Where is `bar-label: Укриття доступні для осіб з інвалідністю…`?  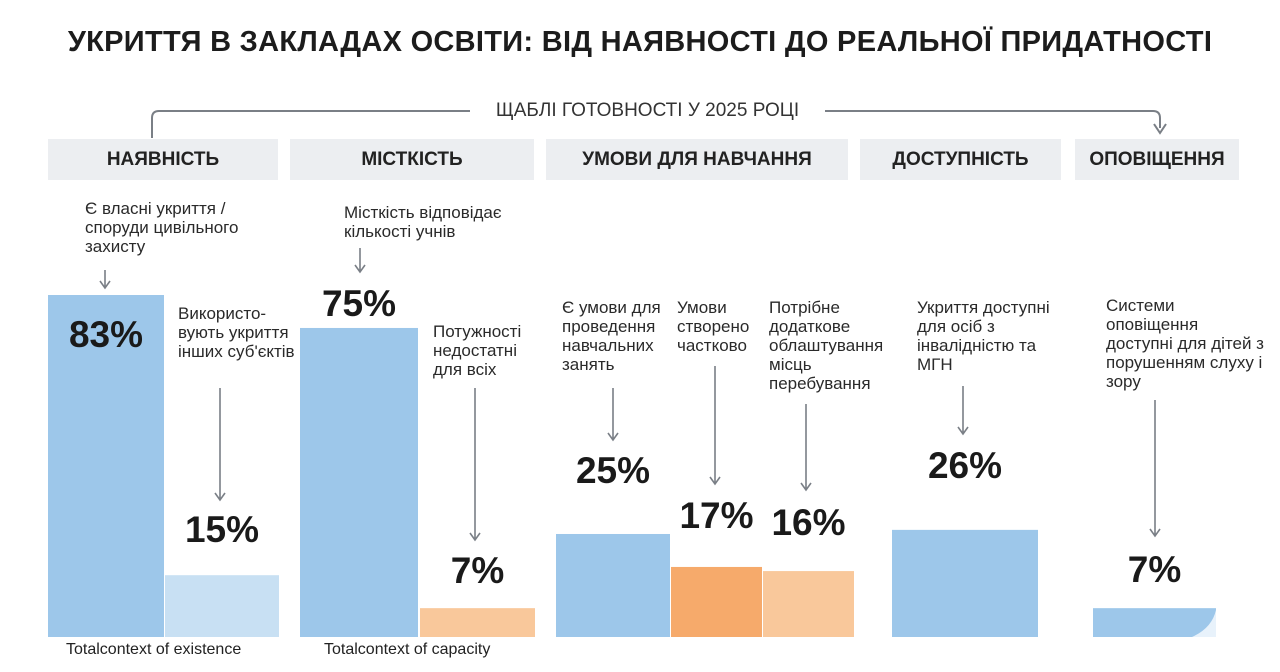
bar-label: Укриття доступні для осіб з інвалідністю… is located at coordinates (983, 336).